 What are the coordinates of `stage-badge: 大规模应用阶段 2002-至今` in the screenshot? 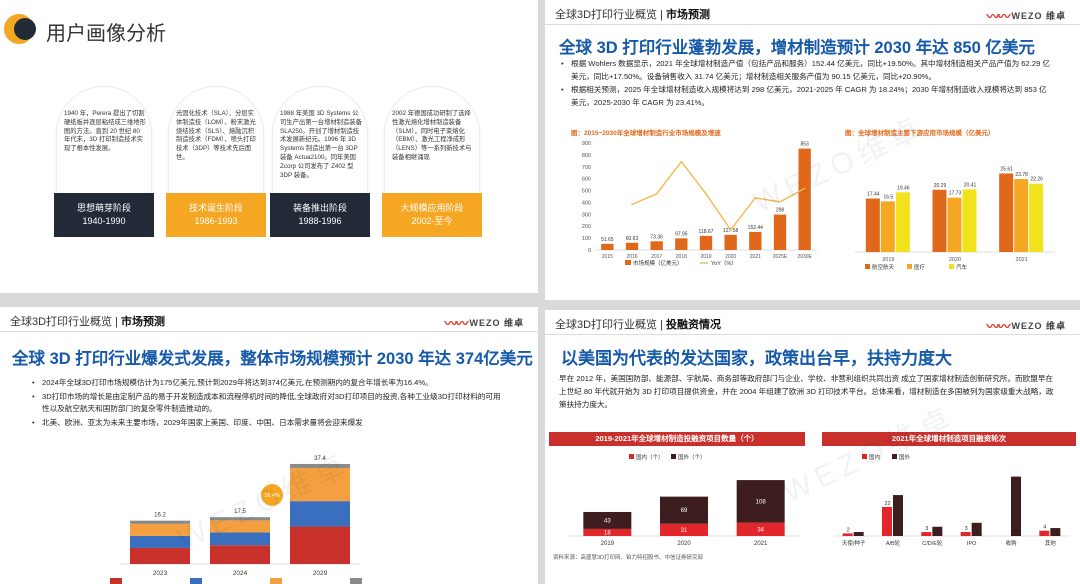 It's located at (432, 215).